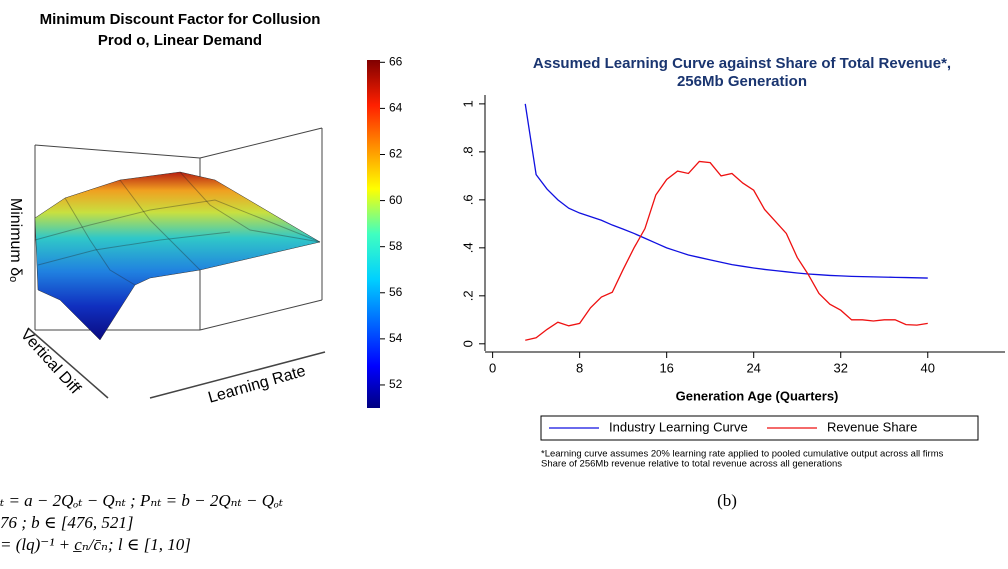  I want to click on y-tick-label: .8, so click(467, 151).